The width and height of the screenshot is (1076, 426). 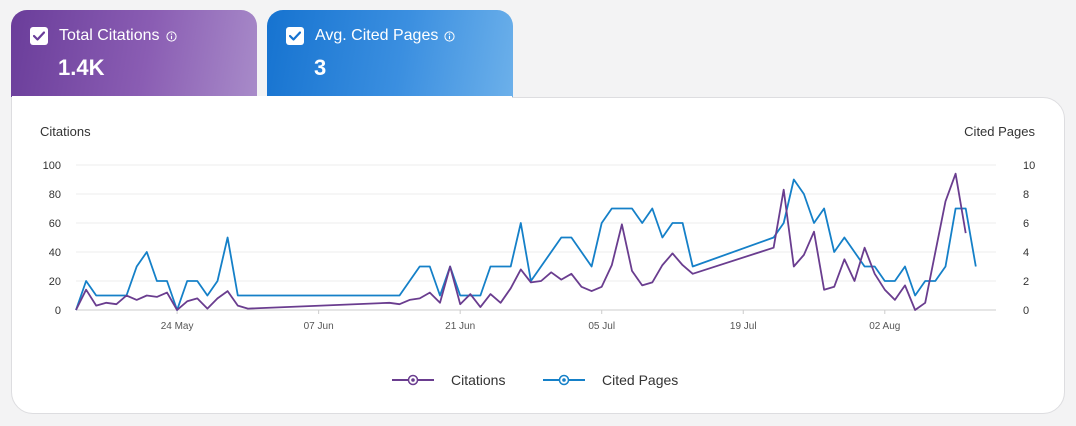 I want to click on tab-value: 3, so click(x=320, y=67).